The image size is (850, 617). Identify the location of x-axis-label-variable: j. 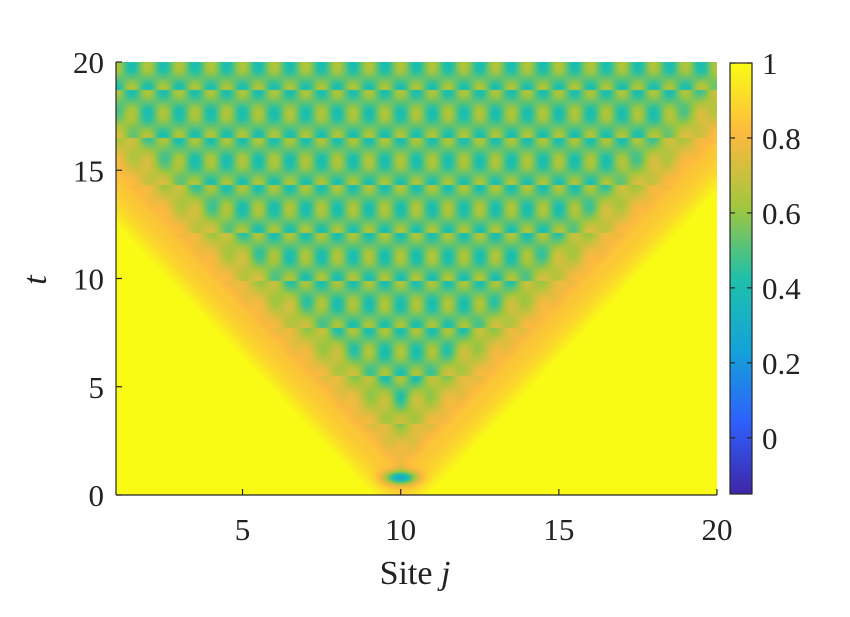
(443, 573).